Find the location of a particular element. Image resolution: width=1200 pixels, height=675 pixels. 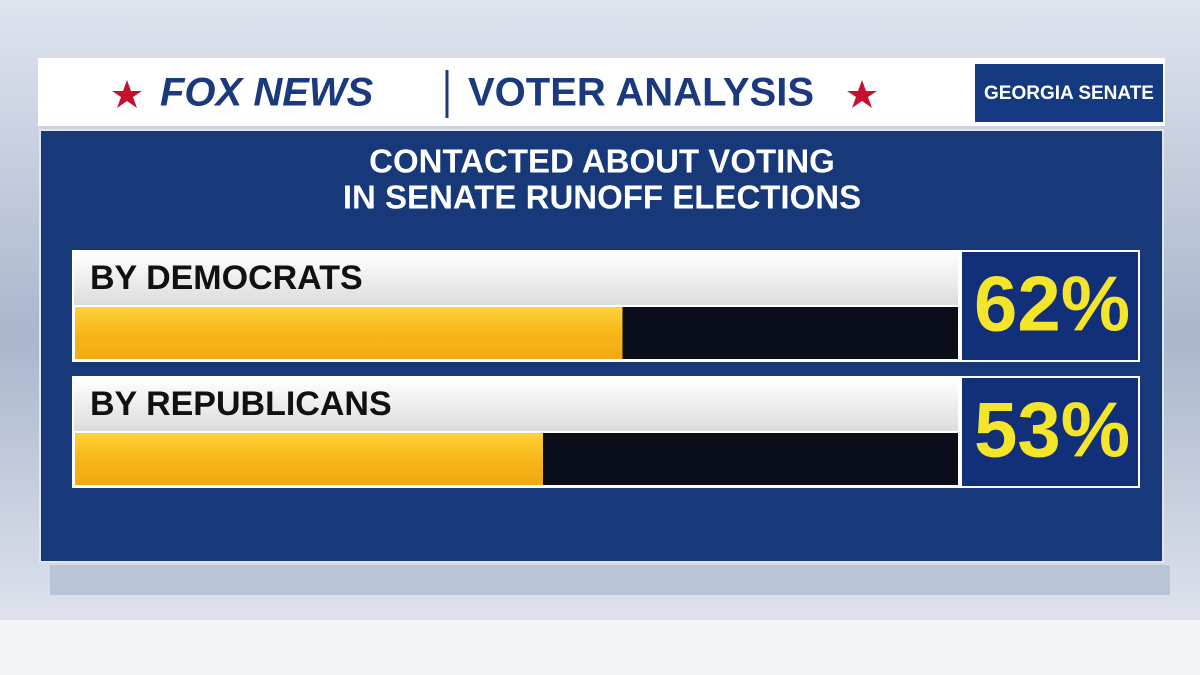

panel-shadow is located at coordinates (610, 580).